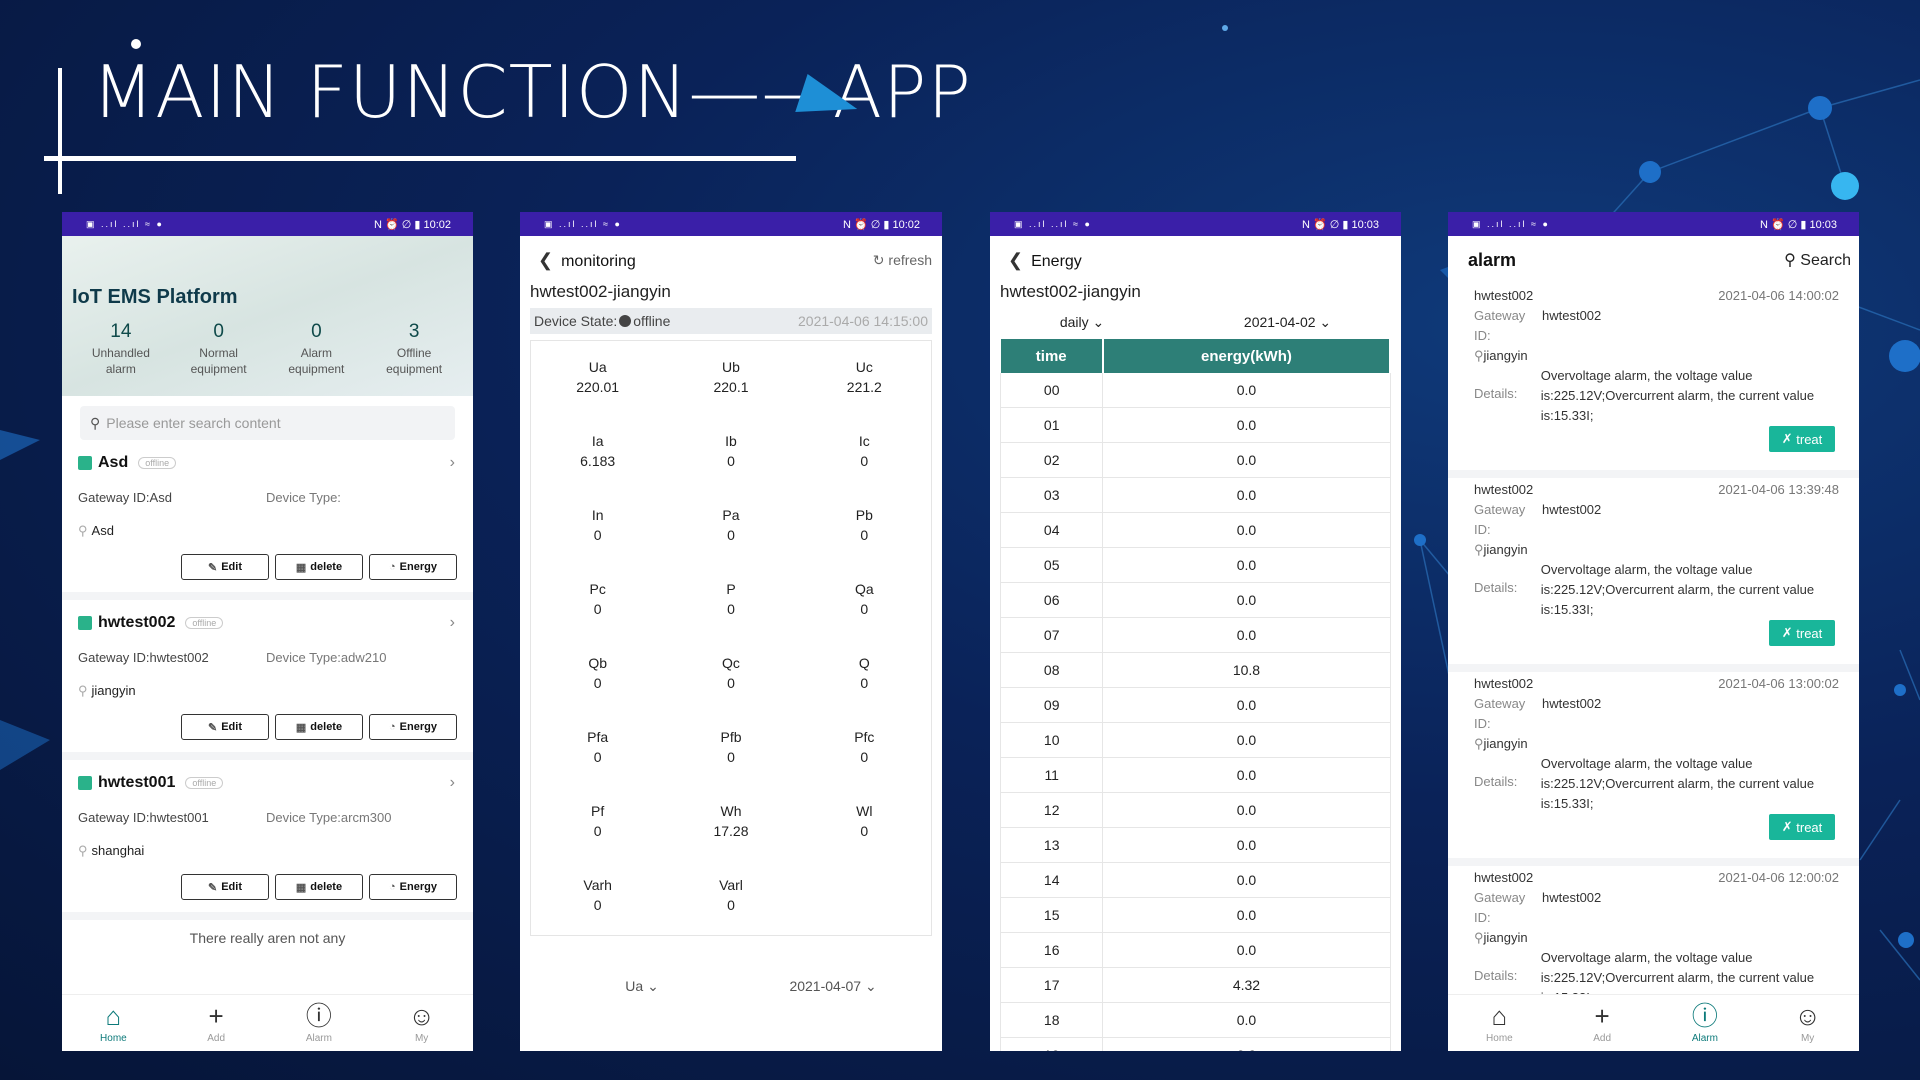  Describe the element at coordinates (1653, 958) in the screenshot. I see `alarm-item: hwtest002 2021-04-06 12:00:02 Gateway ID` at that location.